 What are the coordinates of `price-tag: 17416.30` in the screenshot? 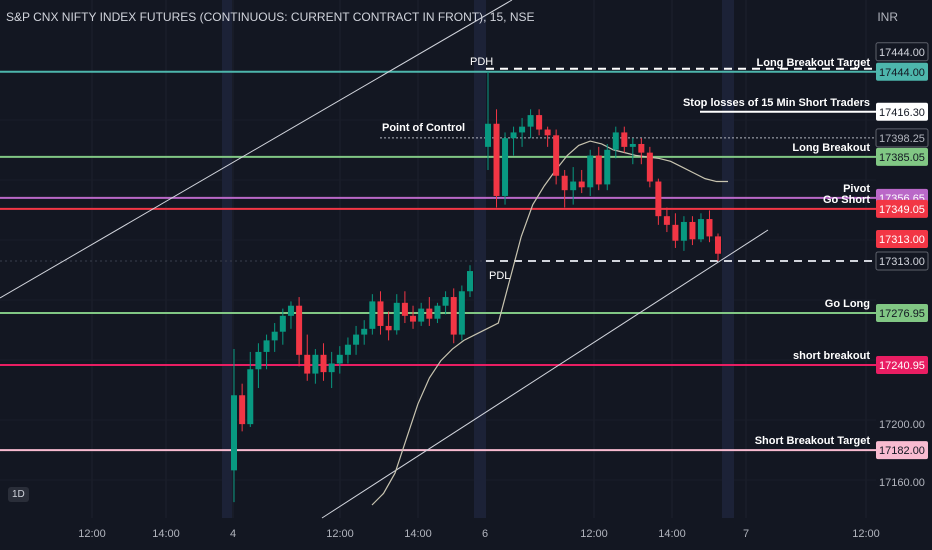 It's located at (902, 111).